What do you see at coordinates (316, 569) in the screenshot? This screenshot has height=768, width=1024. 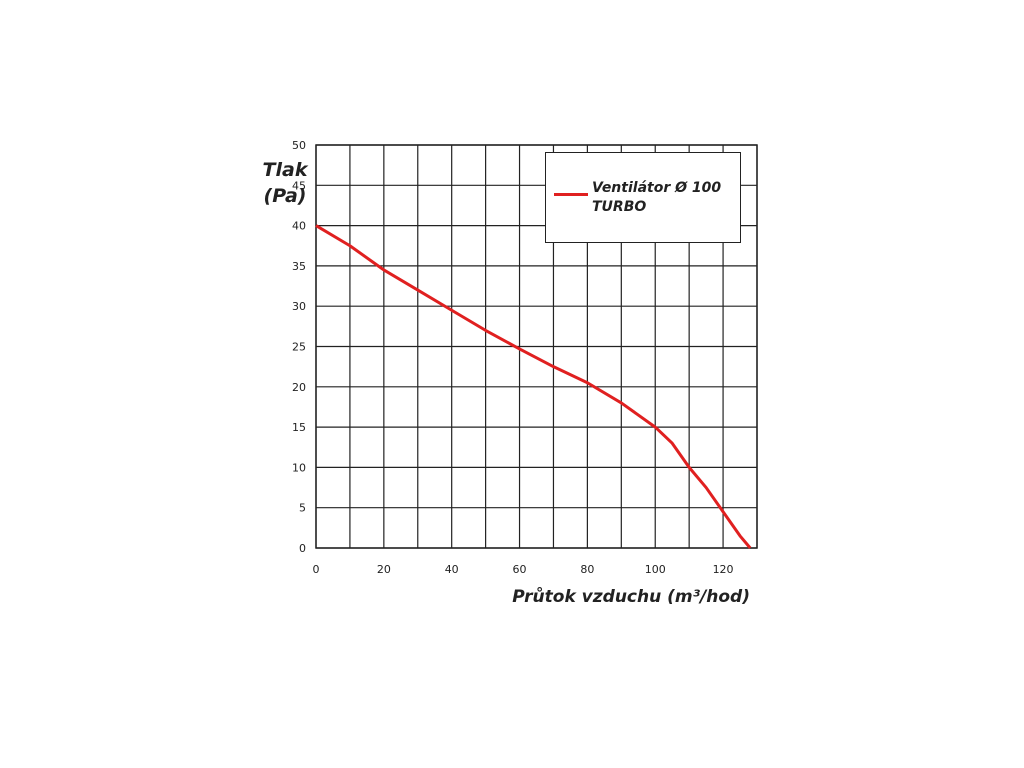 I see `x-tick-label: 0` at bounding box center [316, 569].